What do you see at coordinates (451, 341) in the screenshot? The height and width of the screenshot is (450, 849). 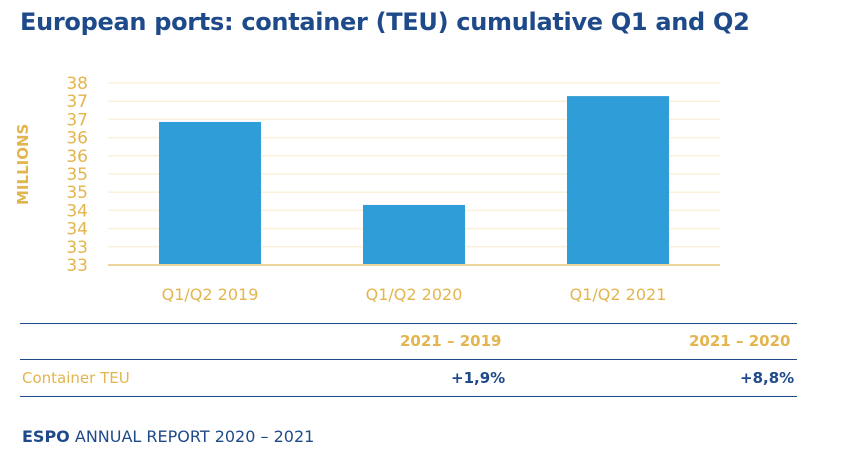 I see `header-2021-2019: 2021 – 2019` at bounding box center [451, 341].